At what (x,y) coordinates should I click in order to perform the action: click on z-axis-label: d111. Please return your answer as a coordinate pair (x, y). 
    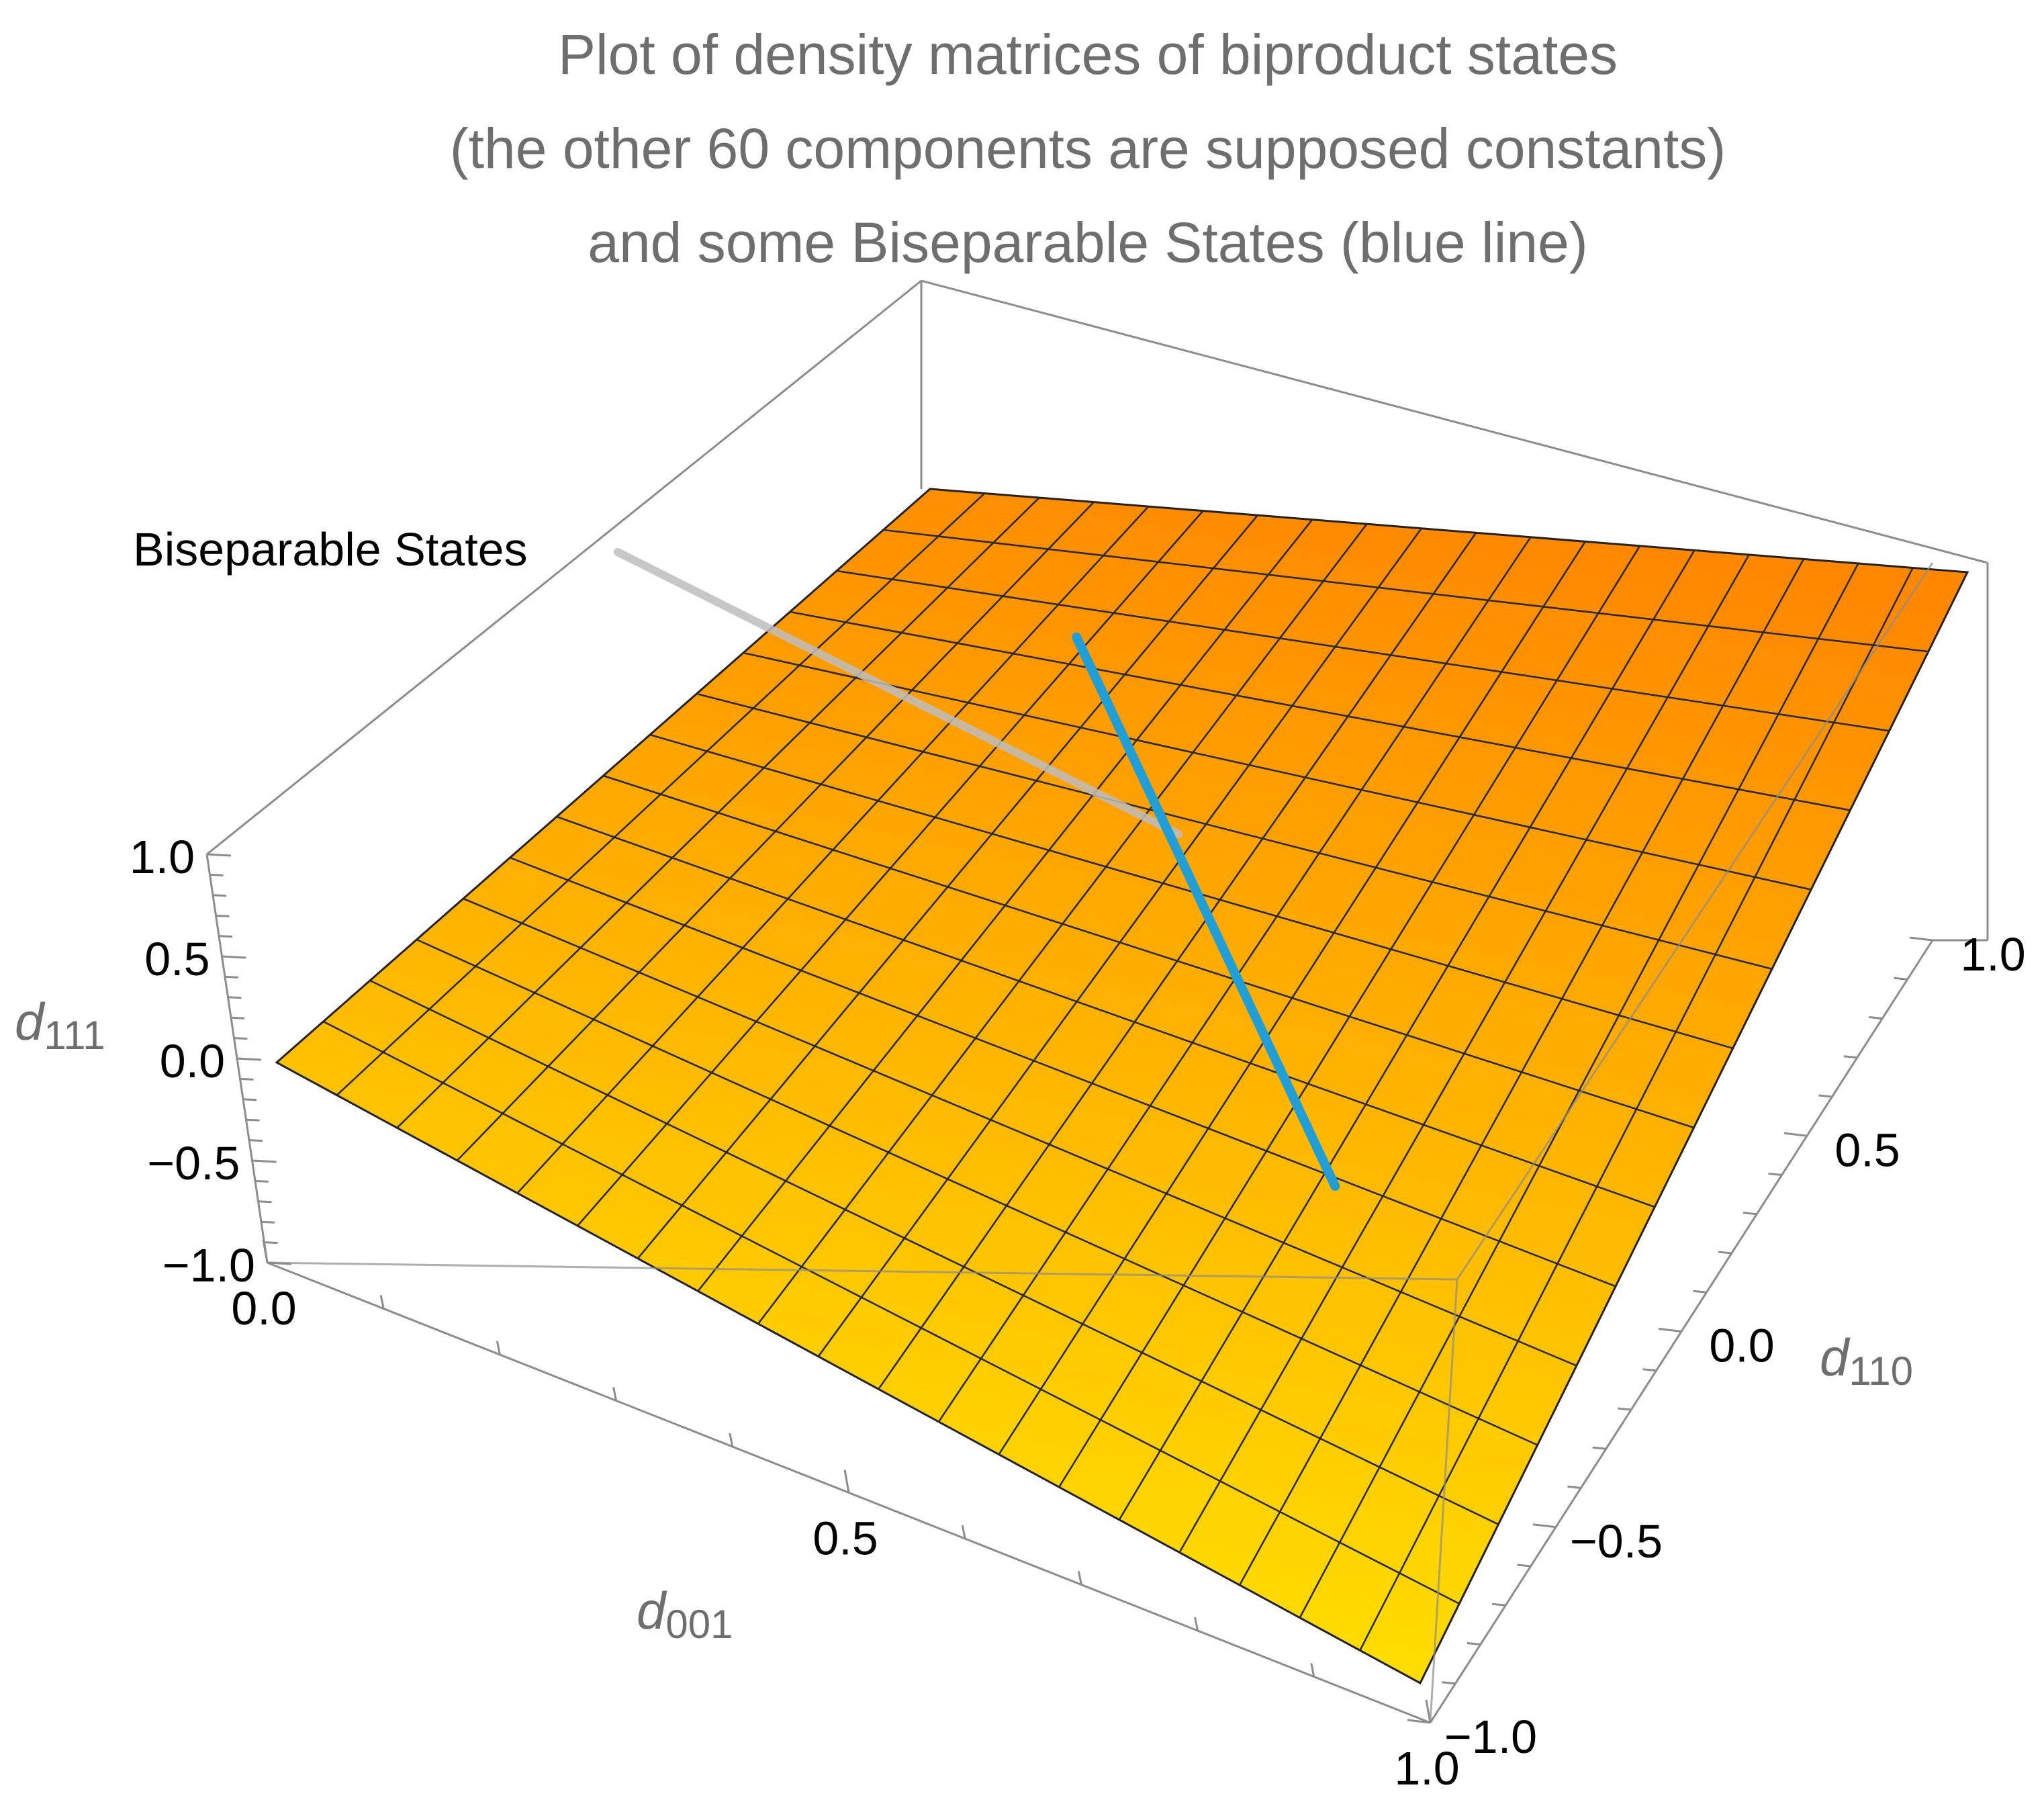
    Looking at the image, I should click on (60, 1025).